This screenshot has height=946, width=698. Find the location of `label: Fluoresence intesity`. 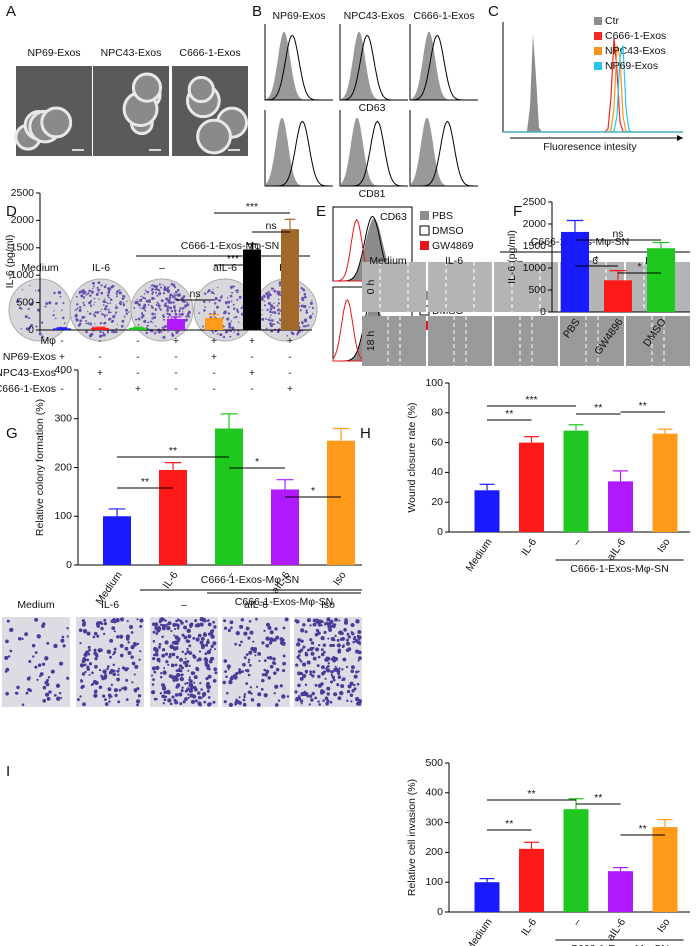

label: Fluoresence intesity is located at coordinates (590, 147).